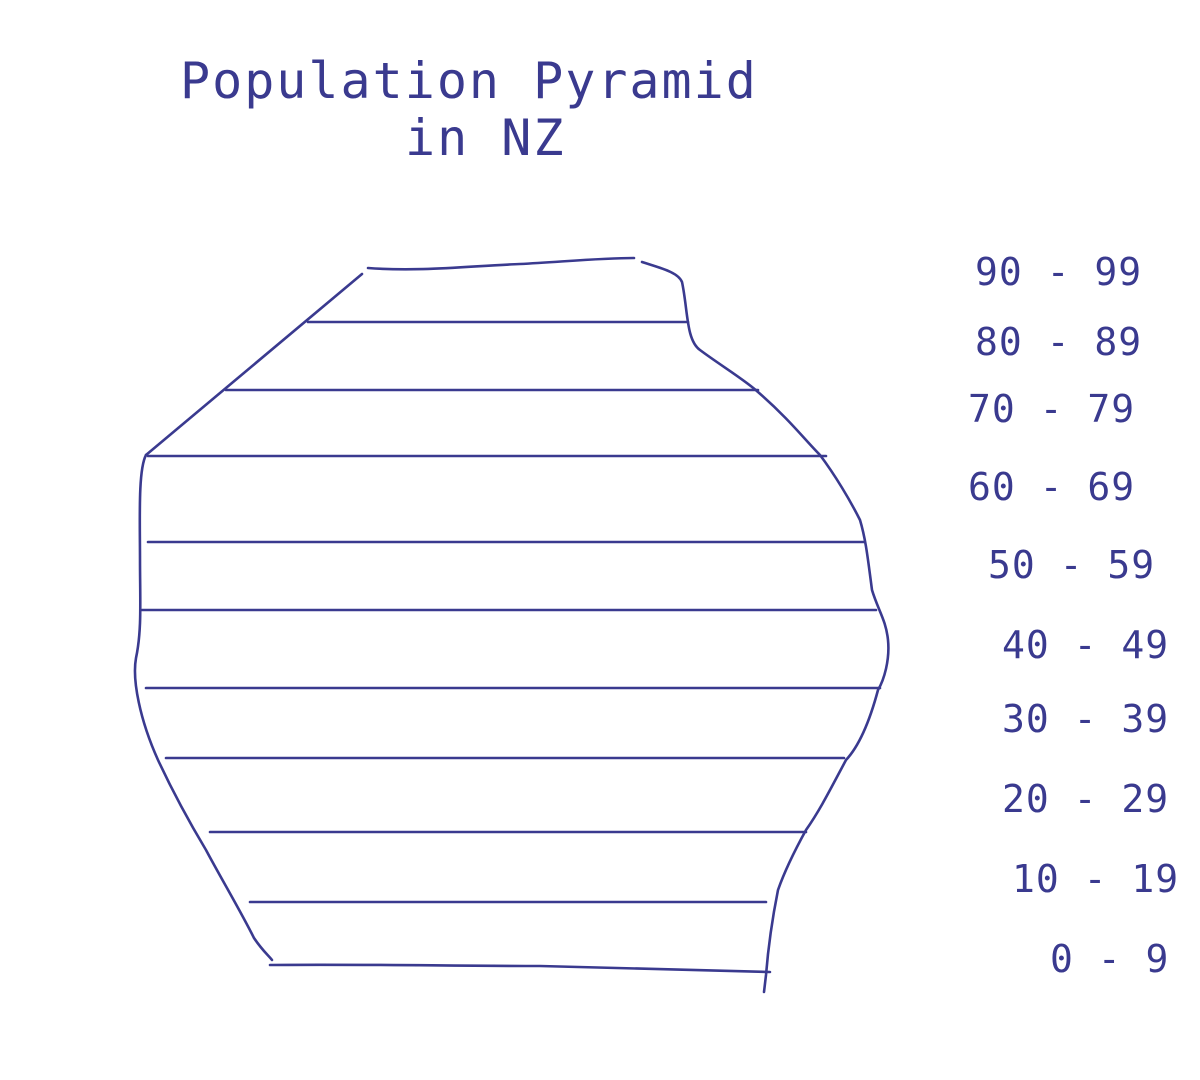  What do you see at coordinates (1095, 879) in the screenshot?
I see `age-label-10-19: 10 - 19` at bounding box center [1095, 879].